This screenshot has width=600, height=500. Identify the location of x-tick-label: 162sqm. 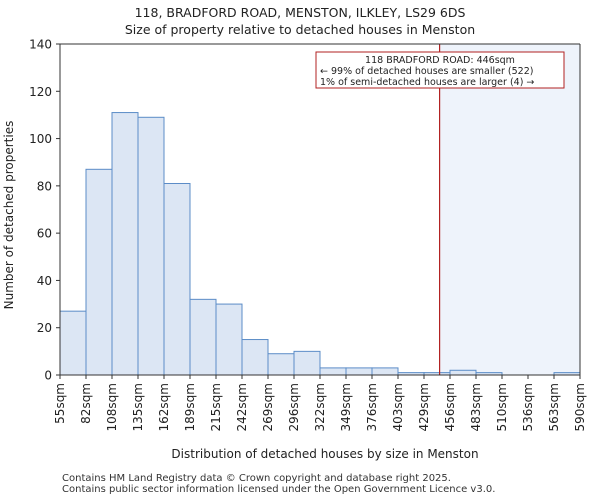
(164, 407).